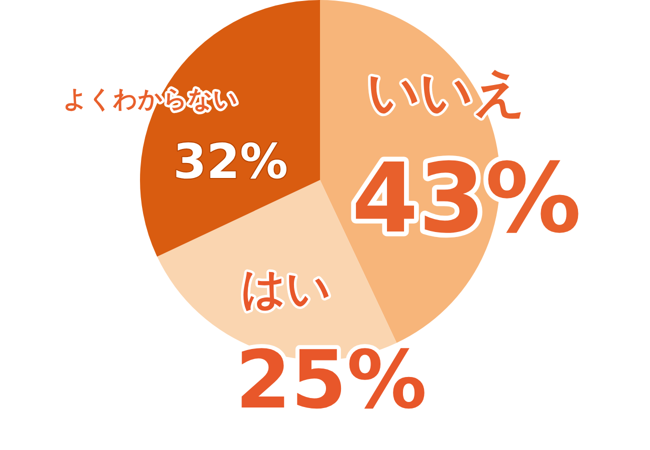 This screenshot has height=450, width=650. Describe the element at coordinates (230, 162) in the screenshot. I see `data-label: 32%` at that location.